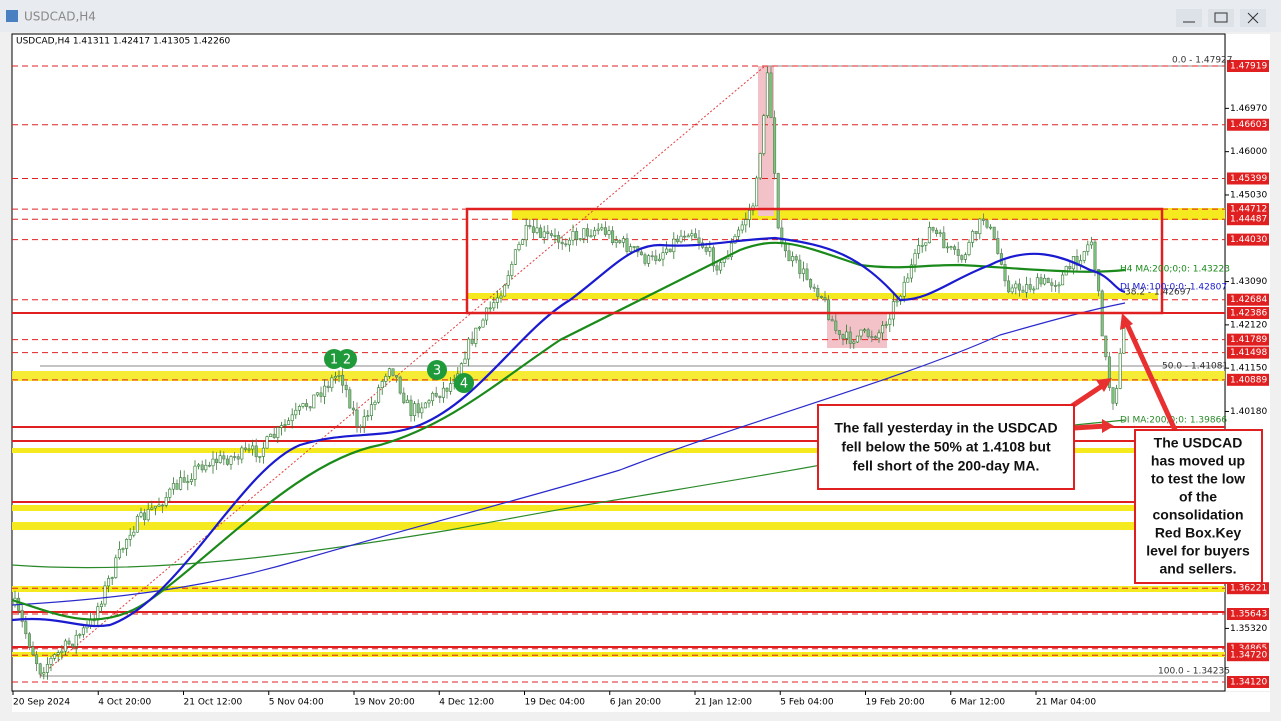  Describe the element at coordinates (945, 428) in the screenshot. I see `callout-text: The fall yesterday in the USDCAD` at that location.